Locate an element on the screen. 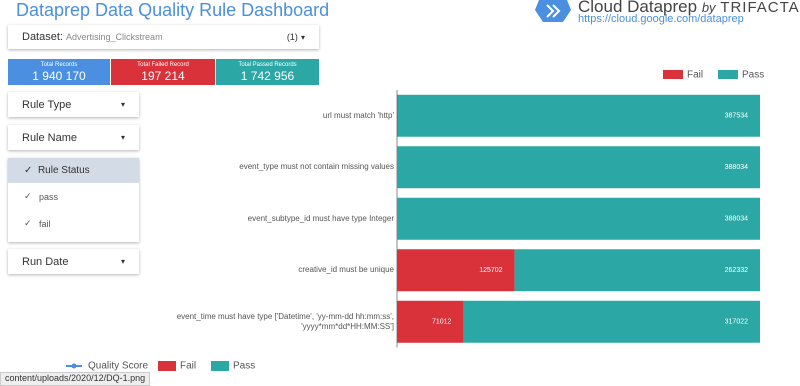 The height and width of the screenshot is (386, 800). legend-dot is located at coordinates (74, 366).